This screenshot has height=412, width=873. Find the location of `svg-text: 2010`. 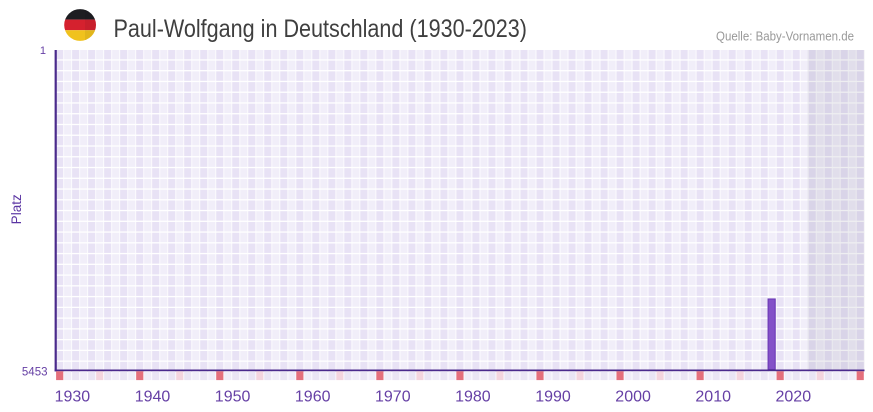

svg-text: 2010 is located at coordinates (713, 397).